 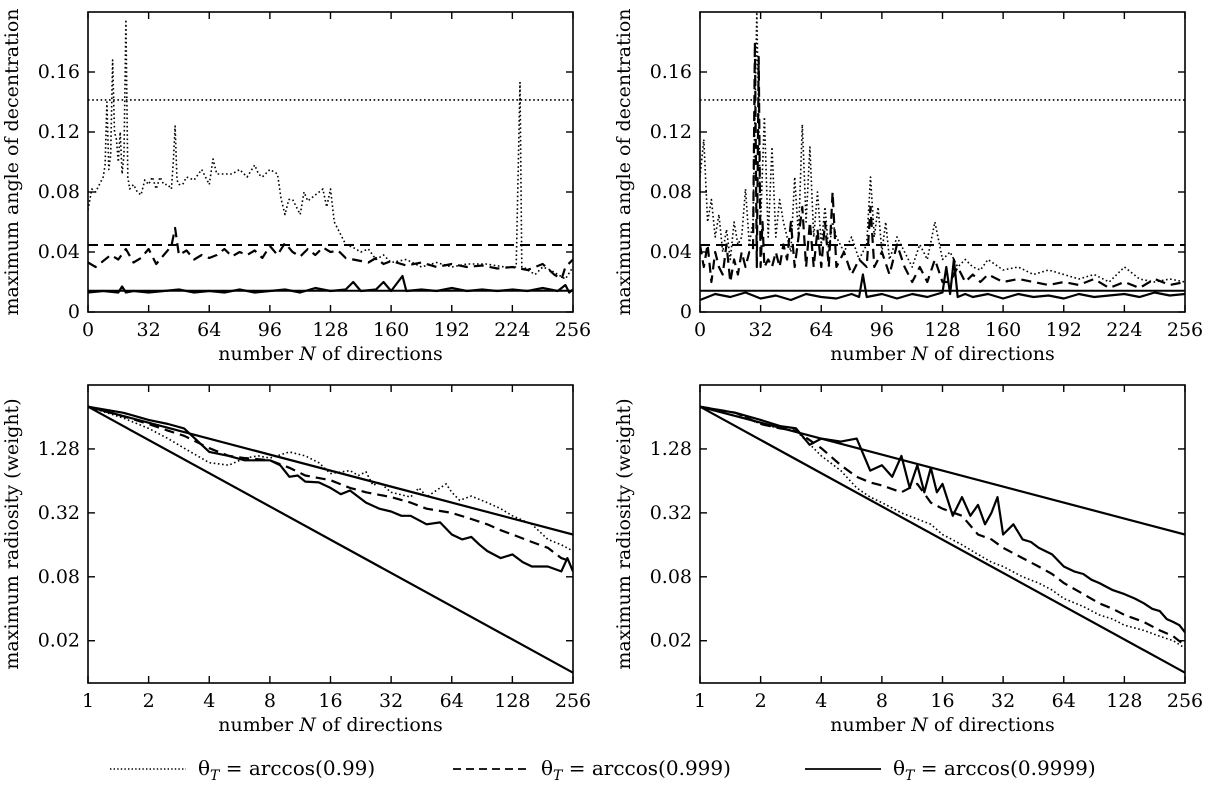 What do you see at coordinates (286, 770) in the screenshot?
I see `legend-label: θT = arccos(0.99)` at bounding box center [286, 770].